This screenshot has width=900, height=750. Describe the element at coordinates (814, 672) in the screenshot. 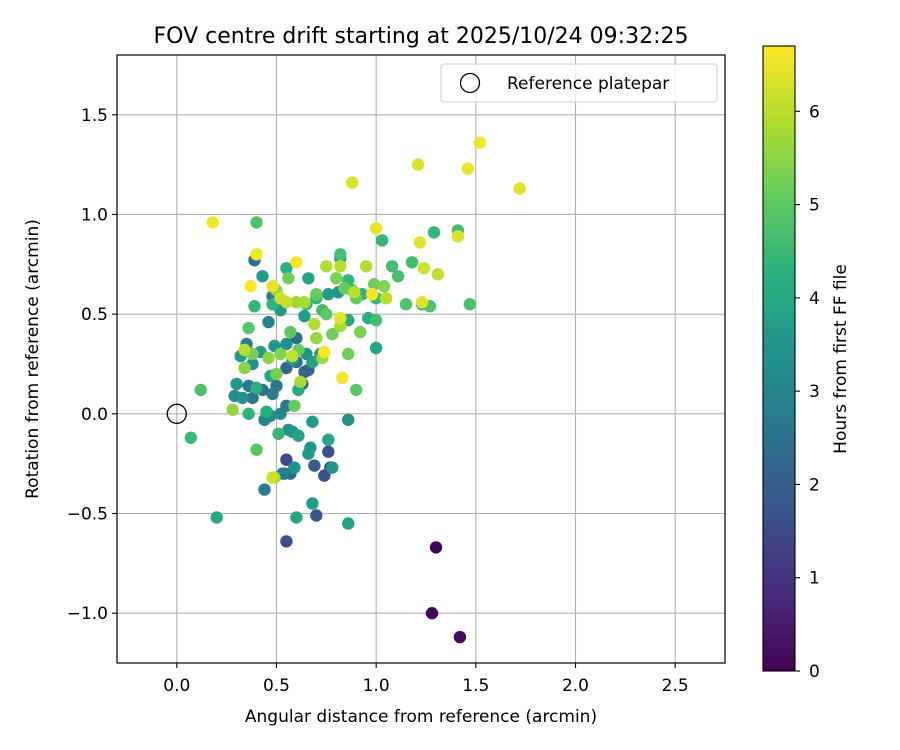

I see `colorbar-tick-label: 0` at that location.